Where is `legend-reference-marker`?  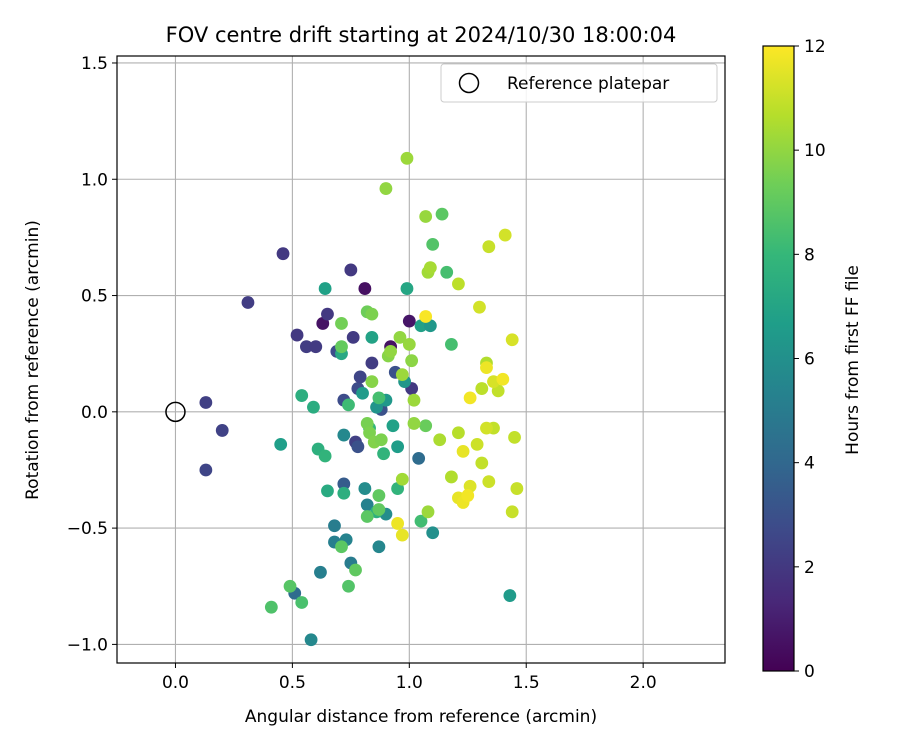
legend-reference-marker is located at coordinates (469, 83).